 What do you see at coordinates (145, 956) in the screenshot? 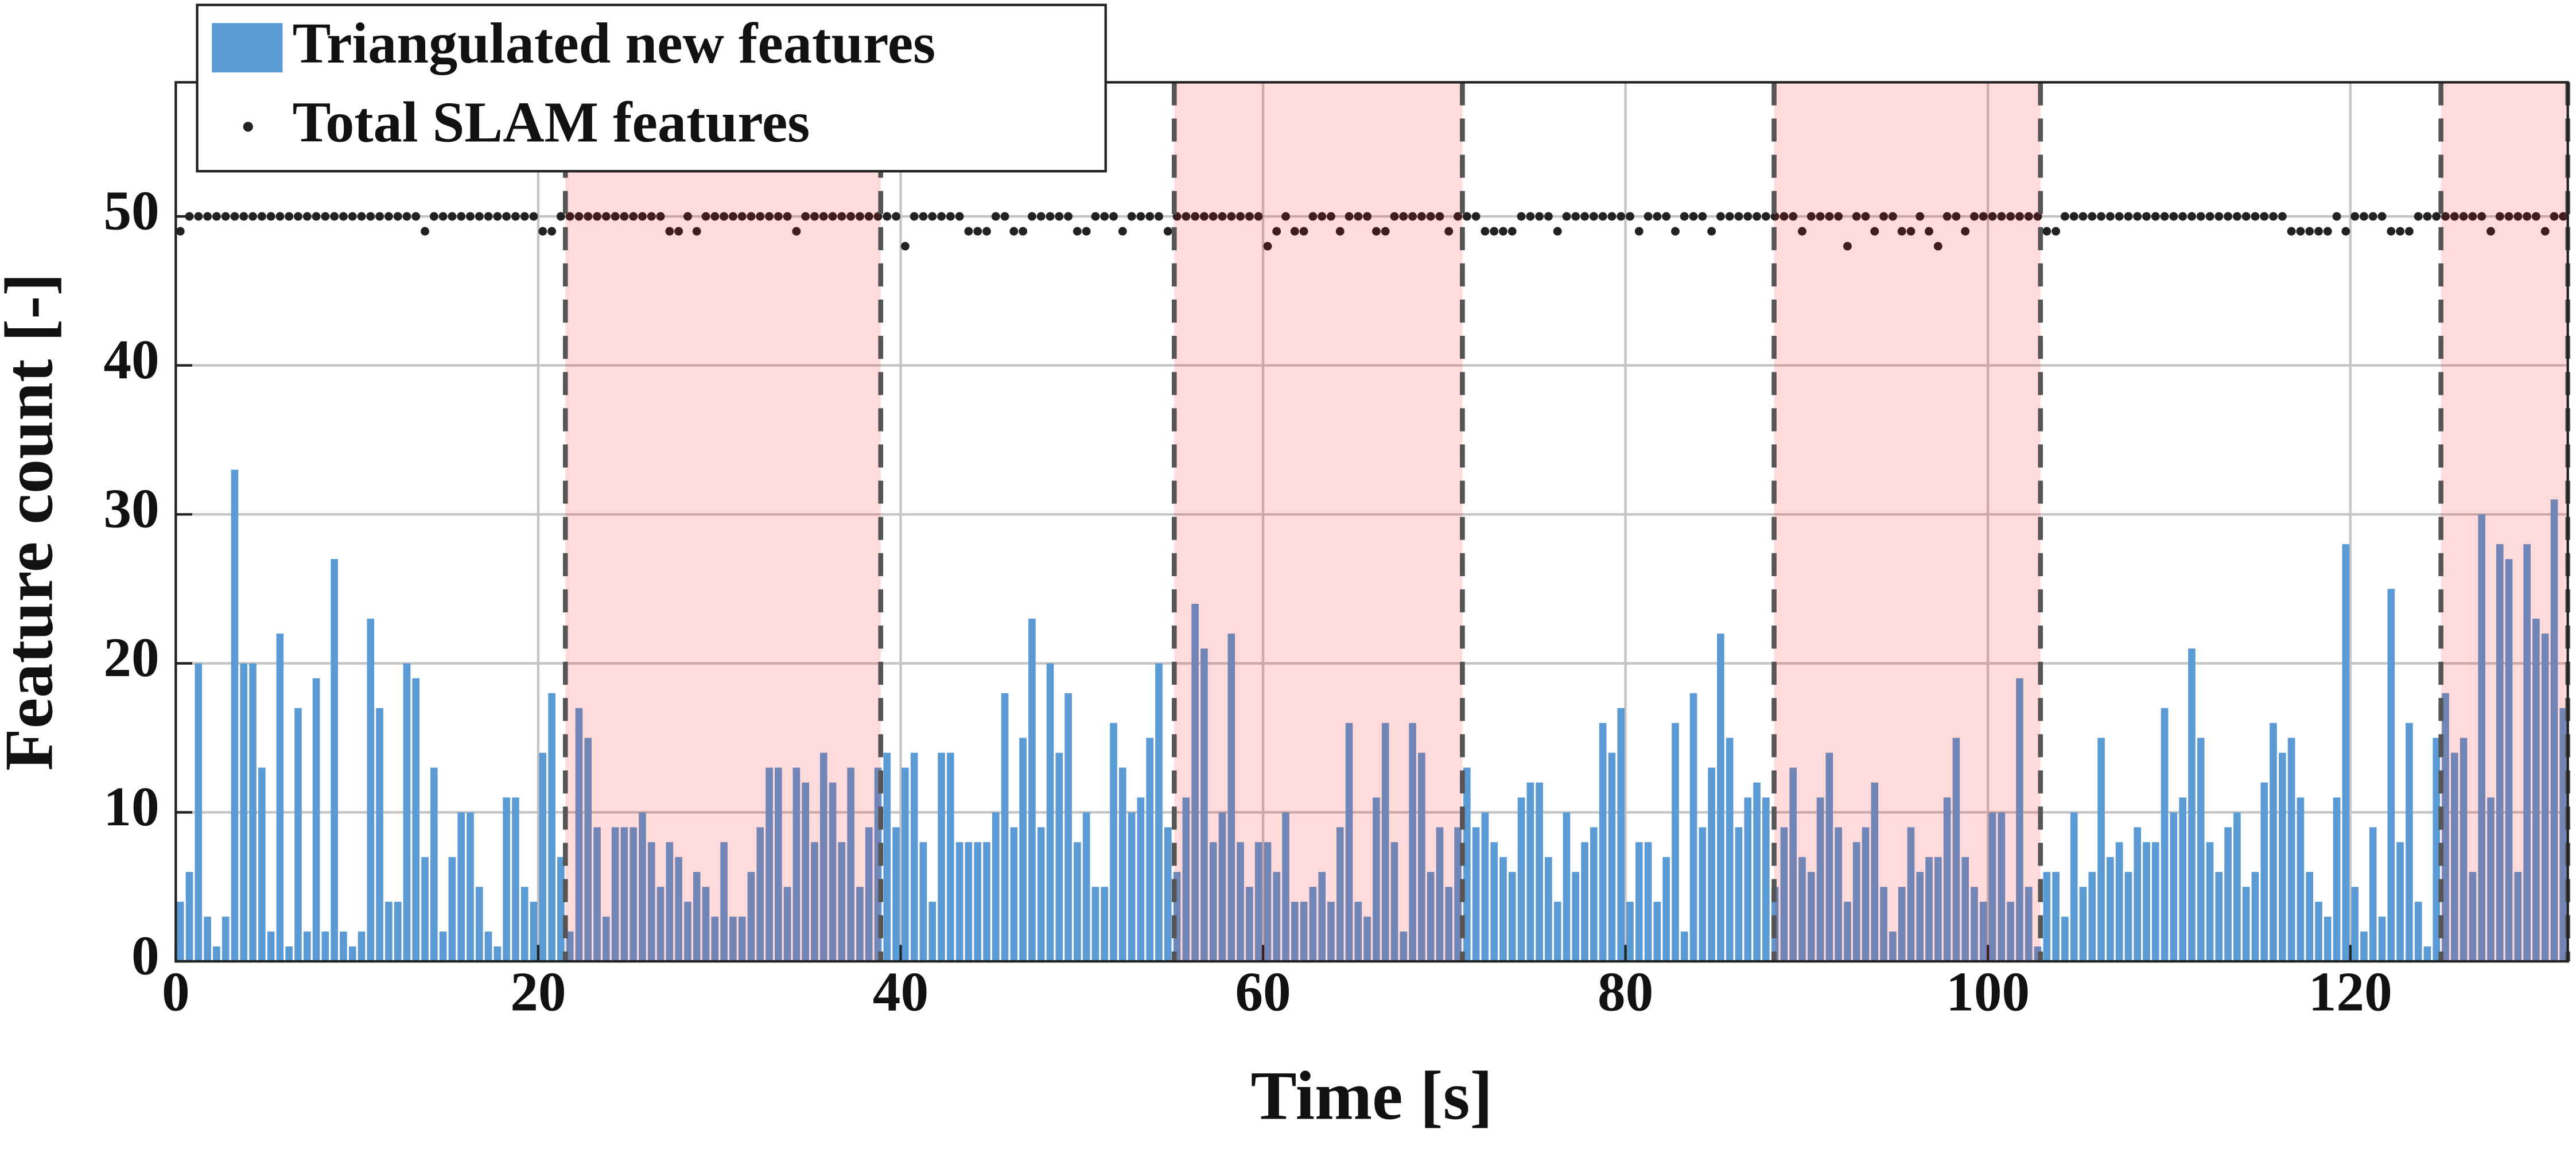
I see `y-tick-label: 0` at bounding box center [145, 956].